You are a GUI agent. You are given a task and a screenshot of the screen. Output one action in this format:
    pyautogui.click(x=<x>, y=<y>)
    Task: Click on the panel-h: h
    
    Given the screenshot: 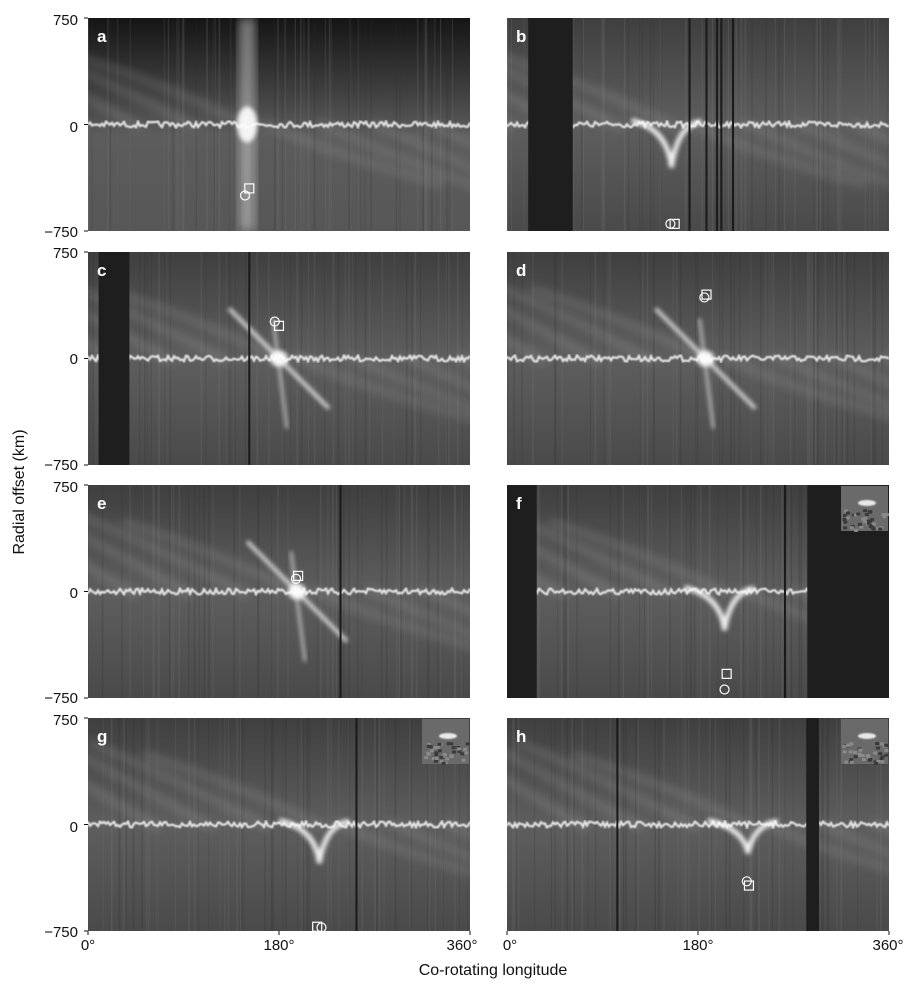 What is the action you would take?
    pyautogui.click(x=698, y=826)
    